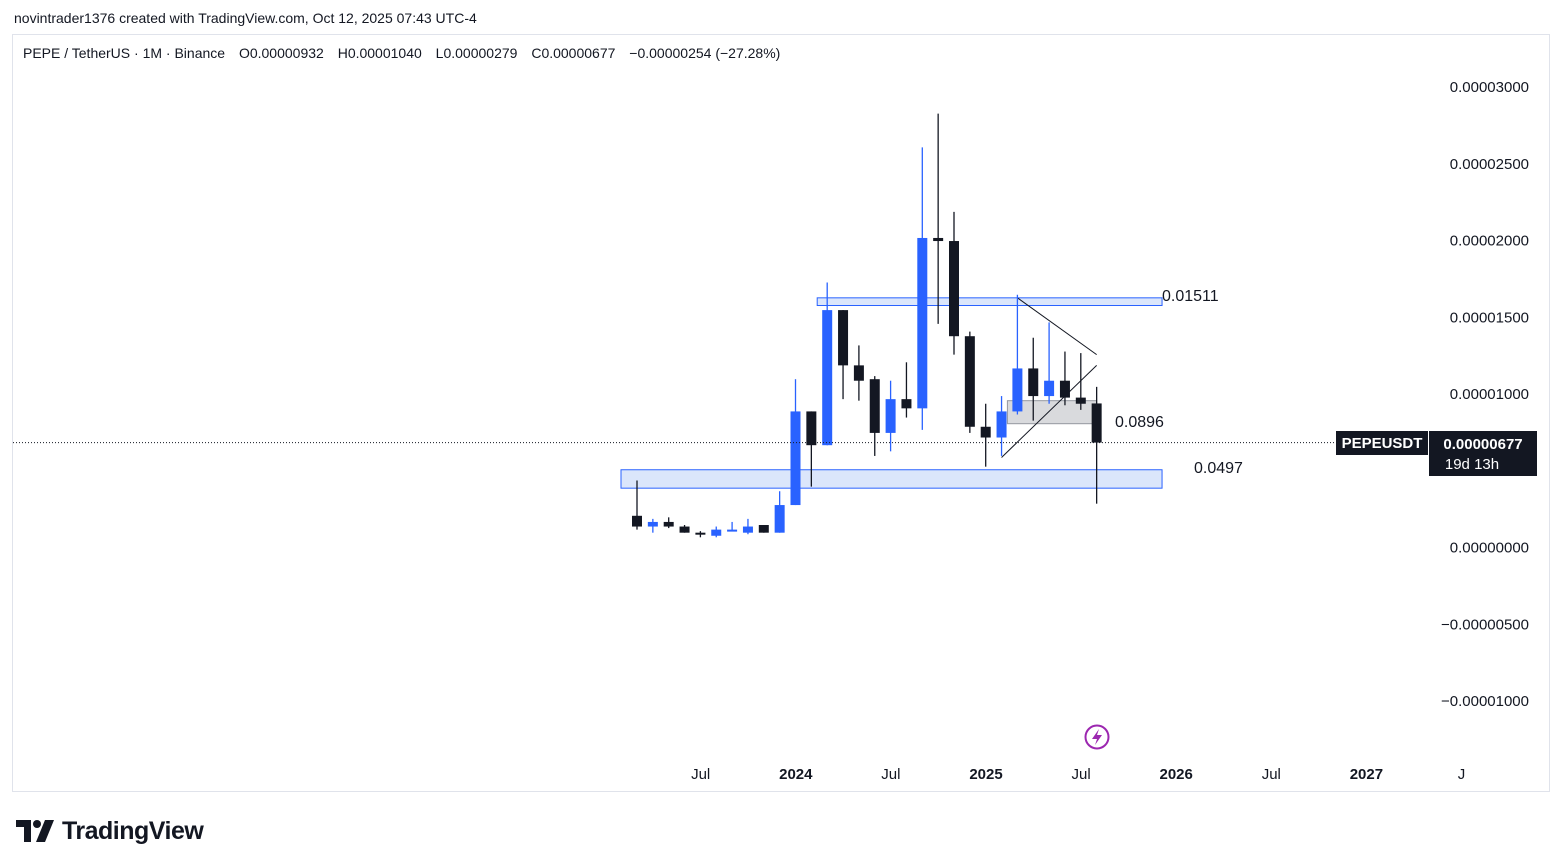 The image size is (1563, 868). I want to click on trendline, so click(1057, 326).